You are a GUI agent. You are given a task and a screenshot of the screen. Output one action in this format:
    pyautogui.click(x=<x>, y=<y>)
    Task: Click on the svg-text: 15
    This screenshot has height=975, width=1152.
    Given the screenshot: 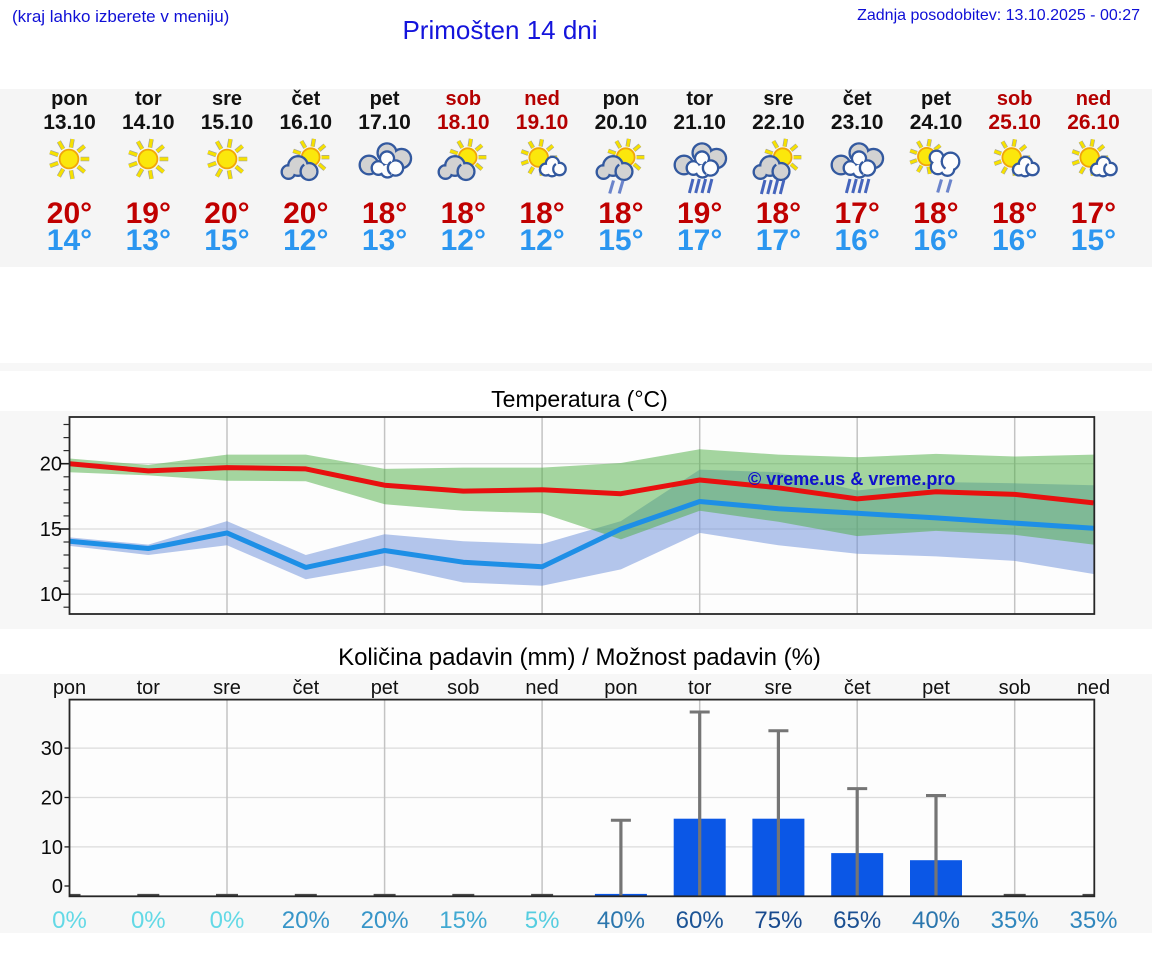 What is the action you would take?
    pyautogui.click(x=51, y=530)
    